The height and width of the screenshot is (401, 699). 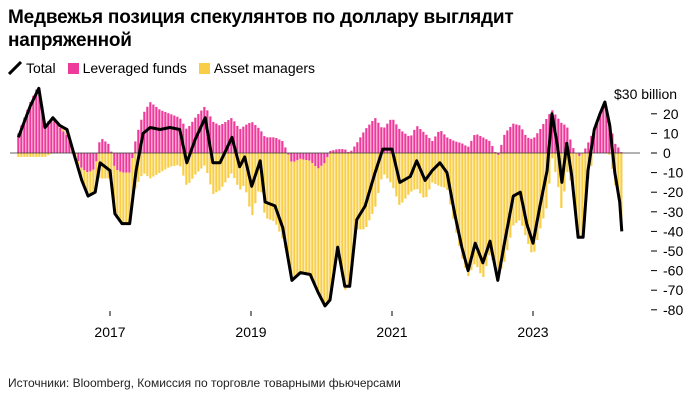 What do you see at coordinates (250, 332) in the screenshot?
I see `x-tick-label: 2019` at bounding box center [250, 332].